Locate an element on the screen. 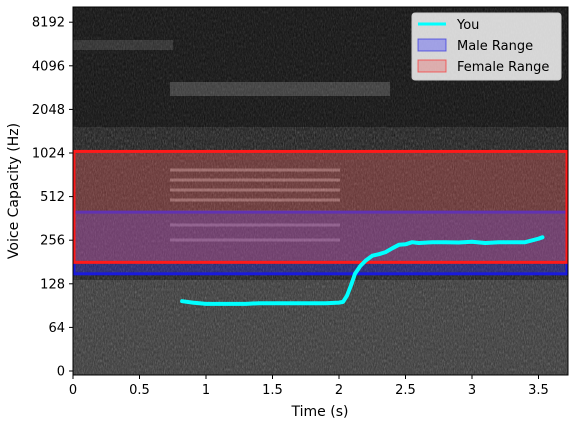 The height and width of the screenshot is (428, 580). y-tick-label: 2048 is located at coordinates (48, 110).